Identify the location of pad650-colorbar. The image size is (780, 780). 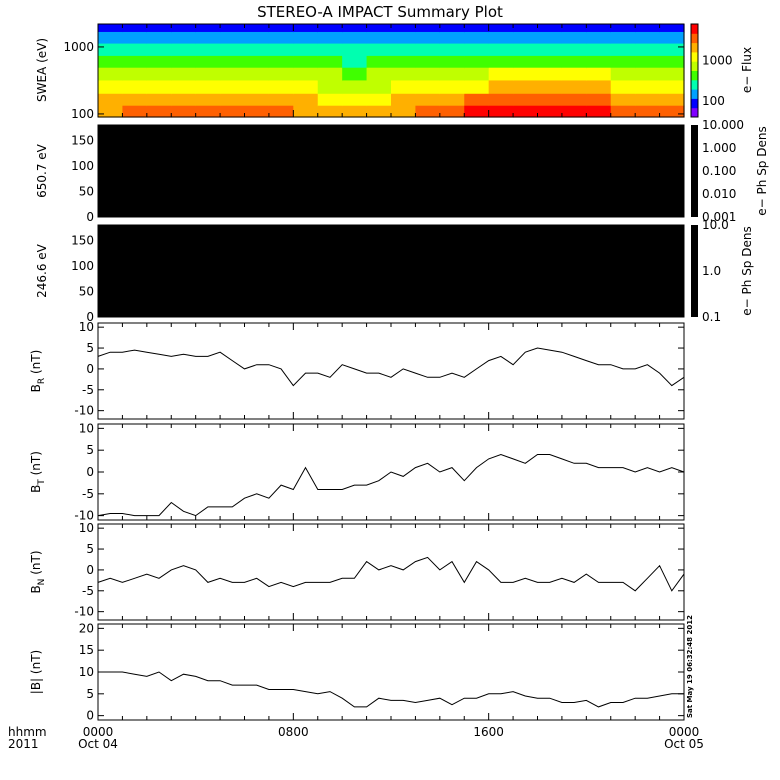
(694, 171).